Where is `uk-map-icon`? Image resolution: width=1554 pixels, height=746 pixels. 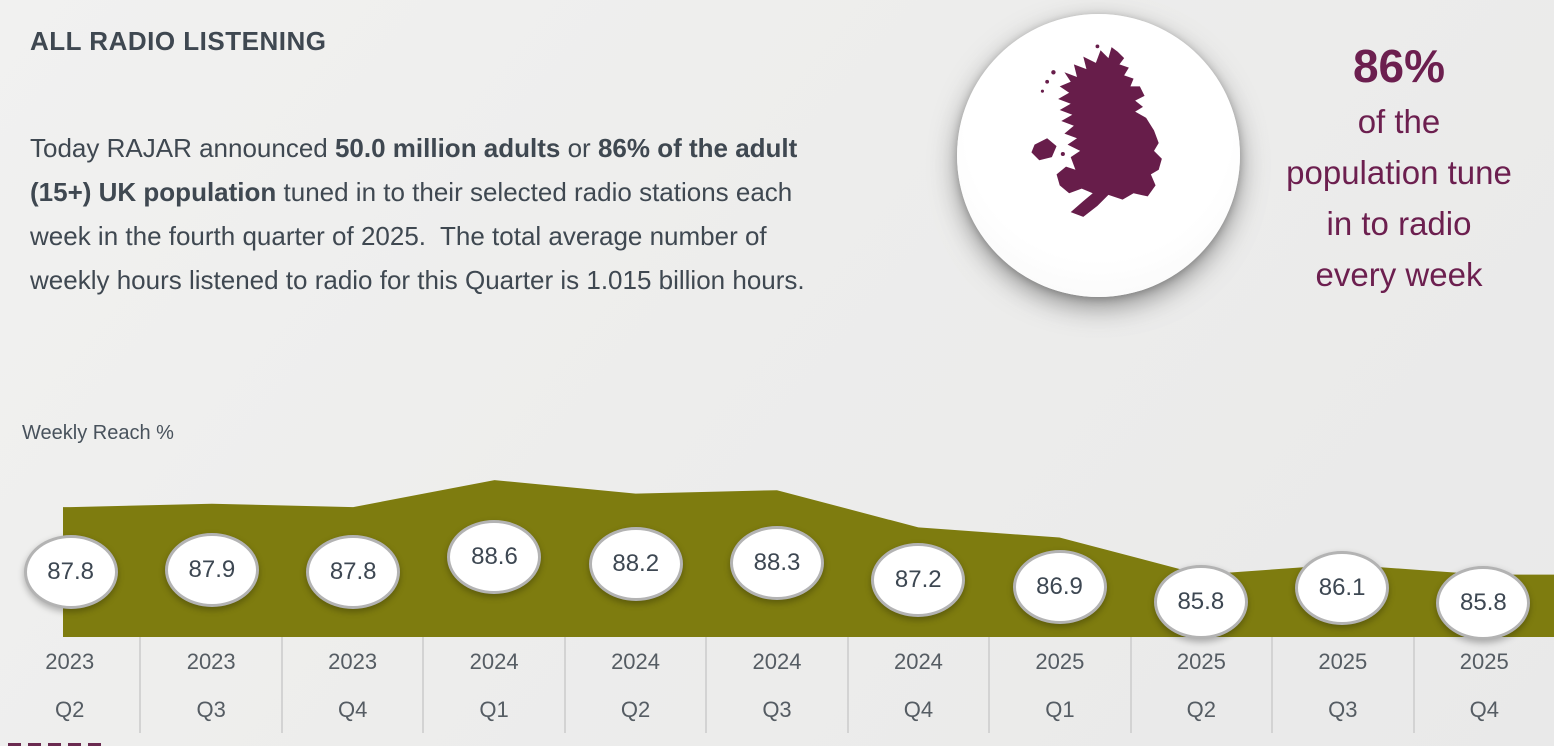 uk-map-icon is located at coordinates (1096, 130).